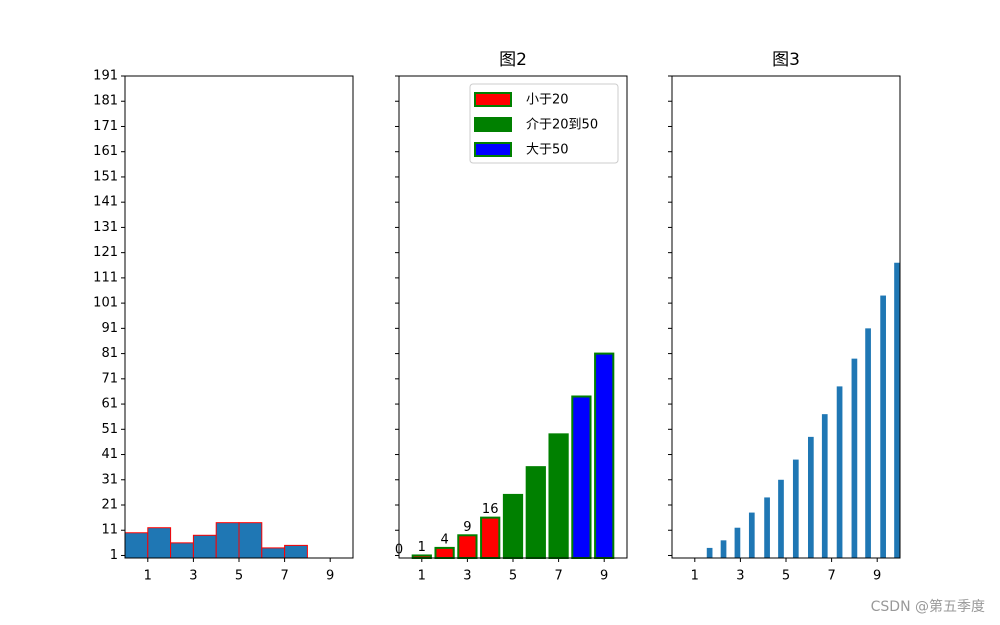  I want to click on y-tick-label: 121, so click(105, 252).